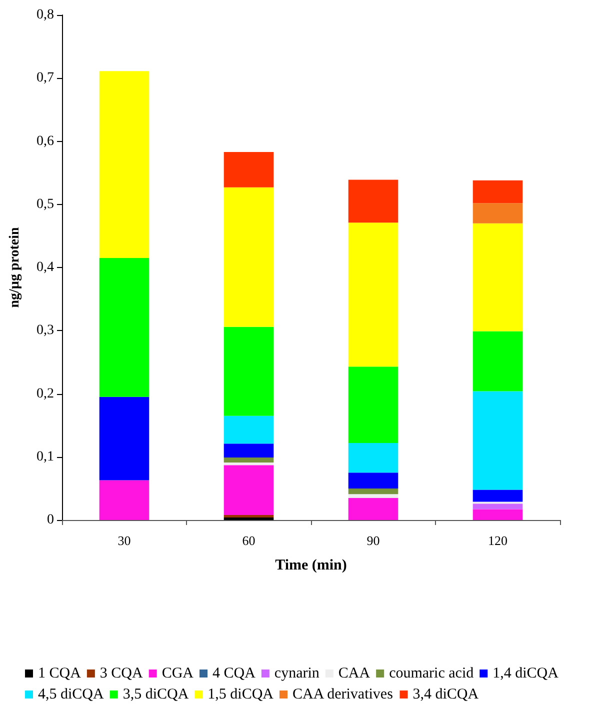  I want to click on legend-label: 4,5 diCQA, so click(71, 694).